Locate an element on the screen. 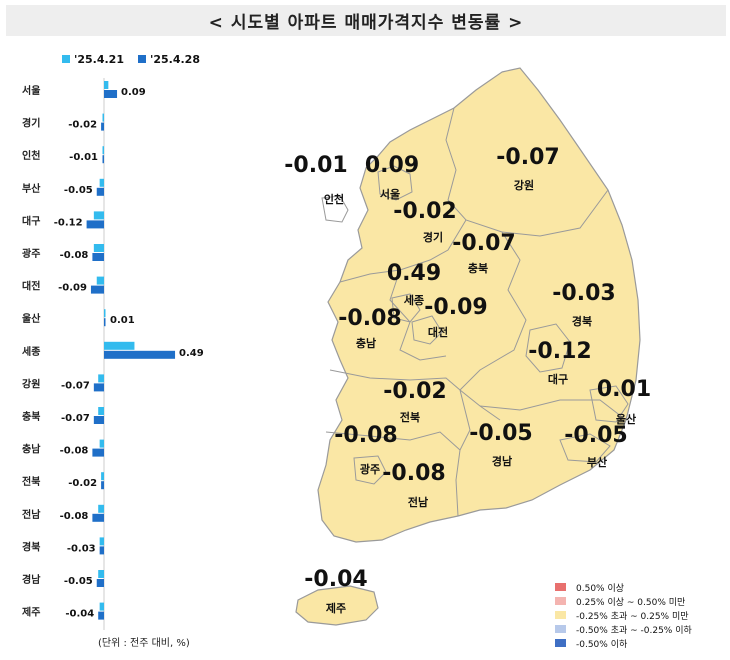 The image size is (730, 660). legend-item: 0.25% 이상 ~ 0.50% 미만 is located at coordinates (640, 601).